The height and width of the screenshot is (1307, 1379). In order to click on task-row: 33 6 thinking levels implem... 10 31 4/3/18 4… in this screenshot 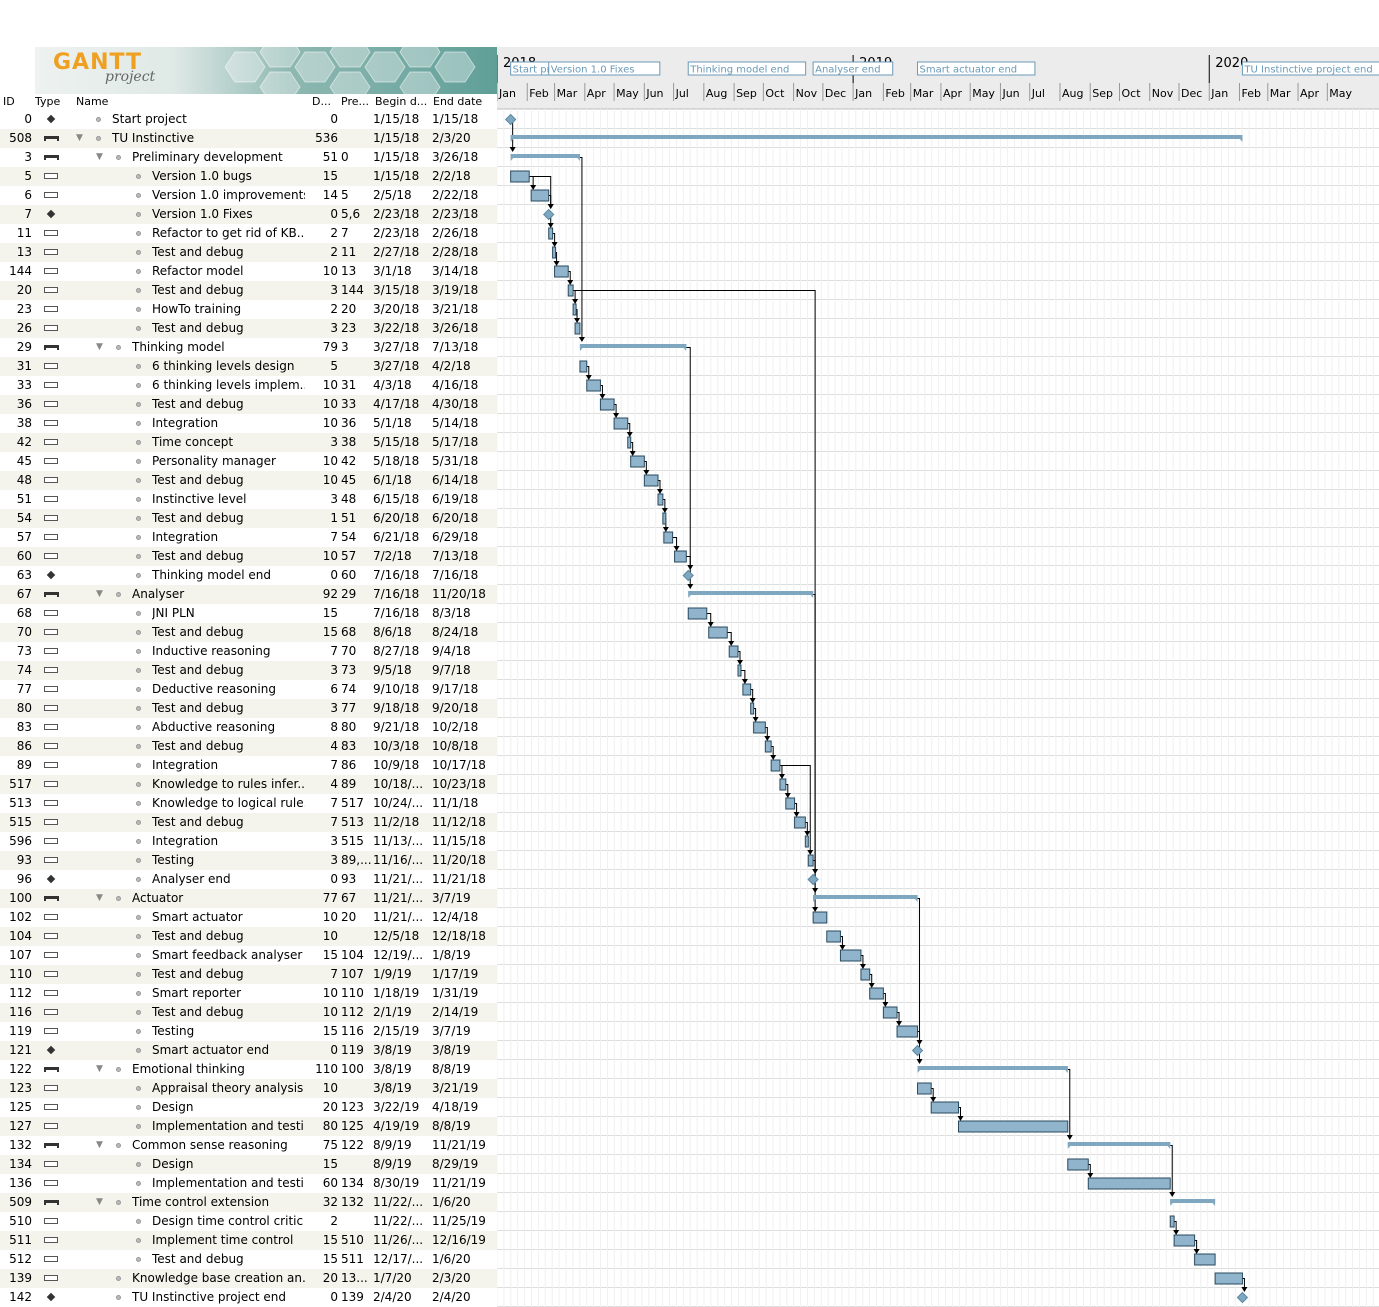, I will do `click(248, 385)`.